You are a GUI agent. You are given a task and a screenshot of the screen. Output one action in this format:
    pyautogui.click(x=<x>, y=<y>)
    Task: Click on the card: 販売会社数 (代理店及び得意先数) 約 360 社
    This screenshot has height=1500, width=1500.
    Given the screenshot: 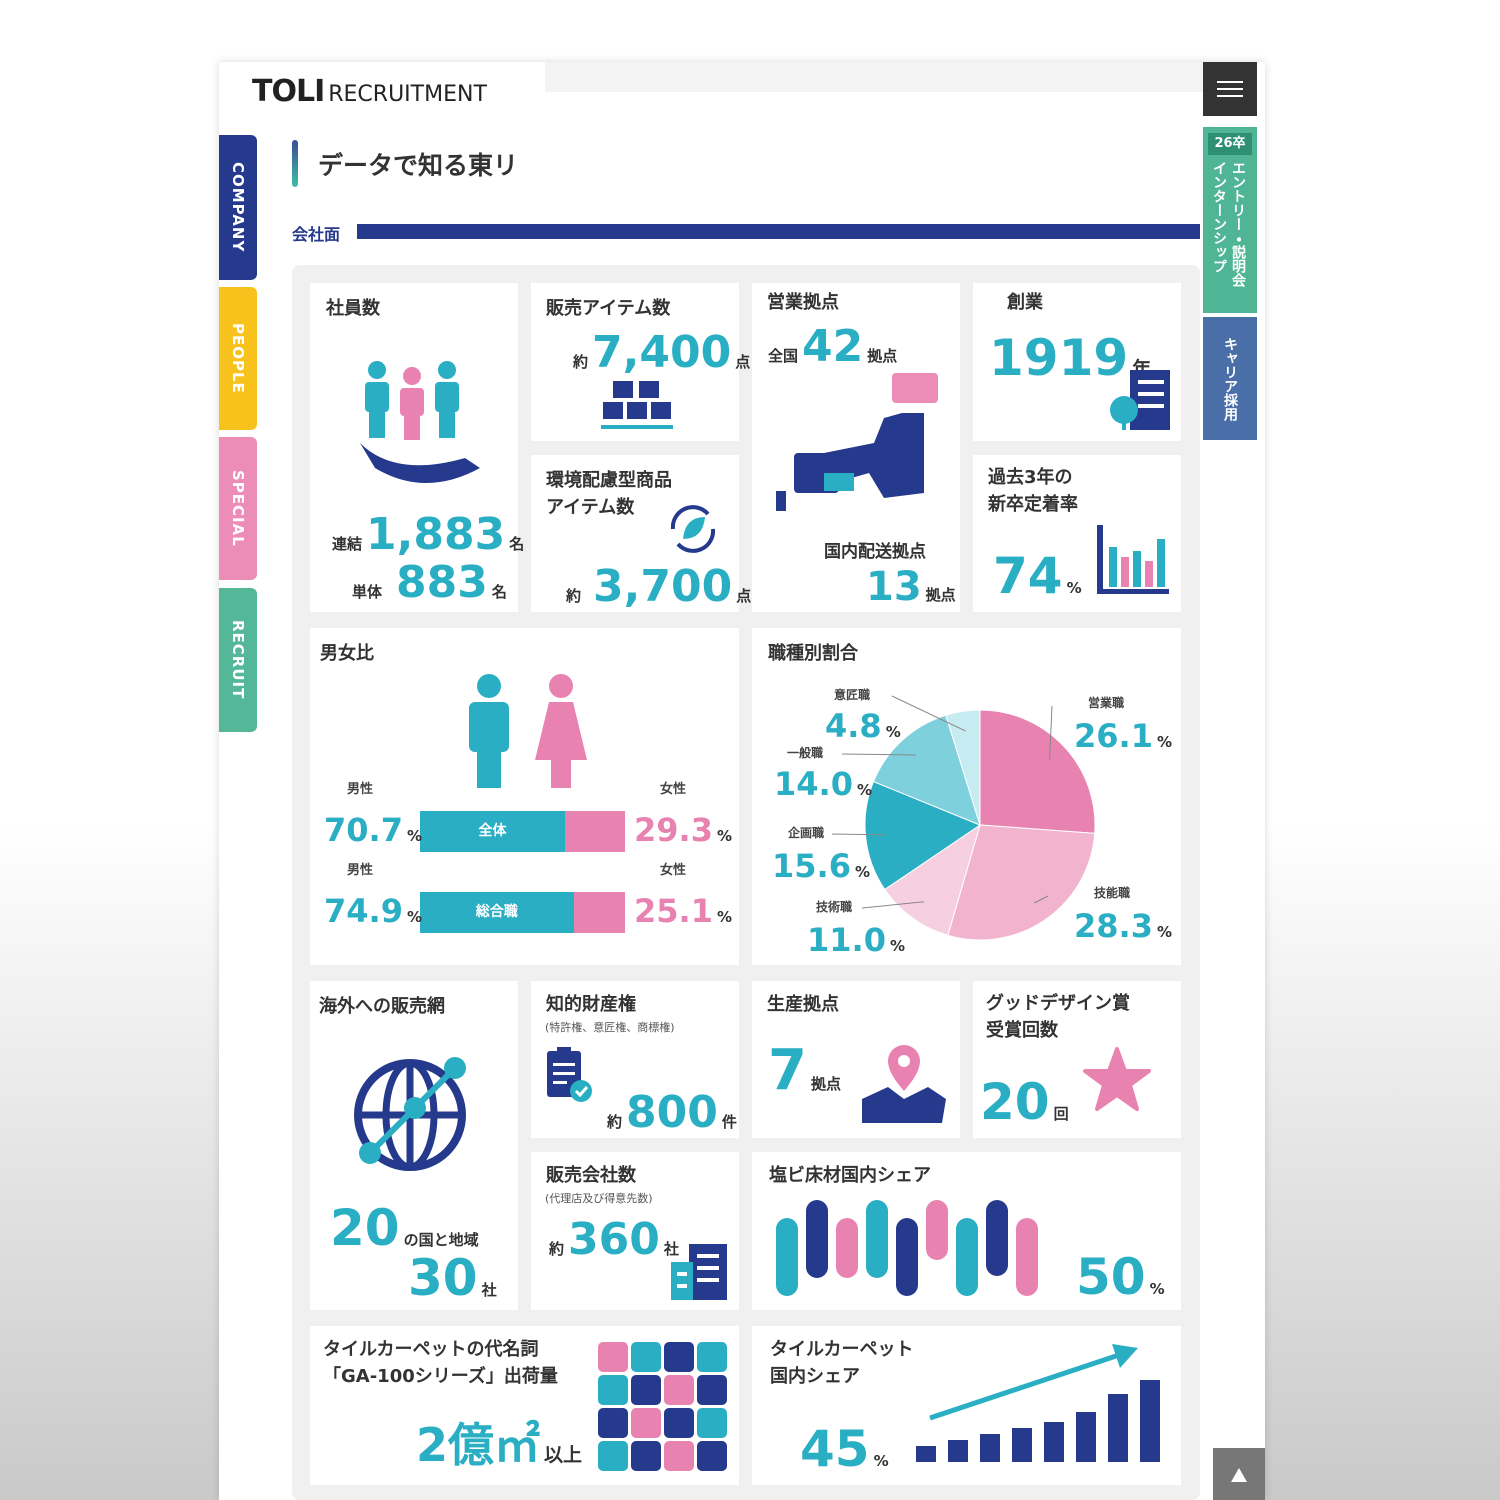 What is the action you would take?
    pyautogui.click(x=635, y=1231)
    